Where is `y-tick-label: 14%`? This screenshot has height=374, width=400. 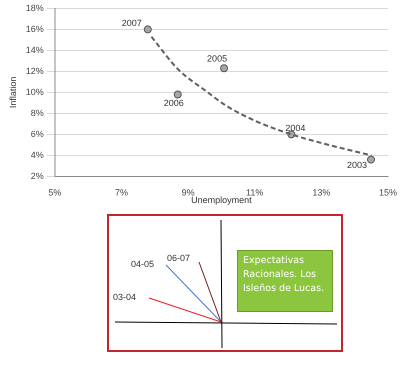 y-tick-label: 14% is located at coordinates (35, 49).